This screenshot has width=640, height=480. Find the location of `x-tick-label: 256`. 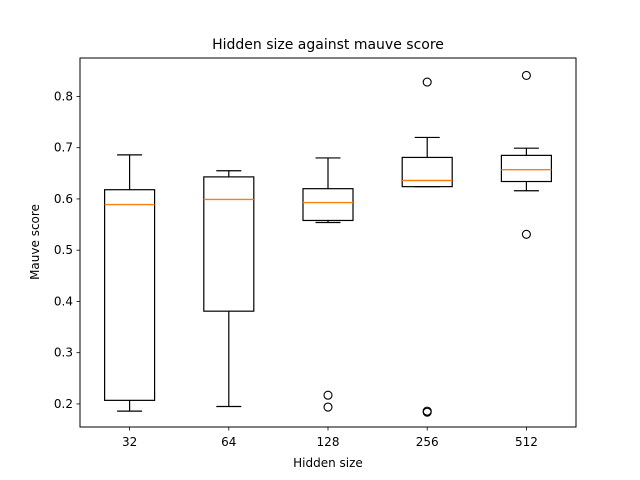

x-tick-label: 256 is located at coordinates (427, 442).